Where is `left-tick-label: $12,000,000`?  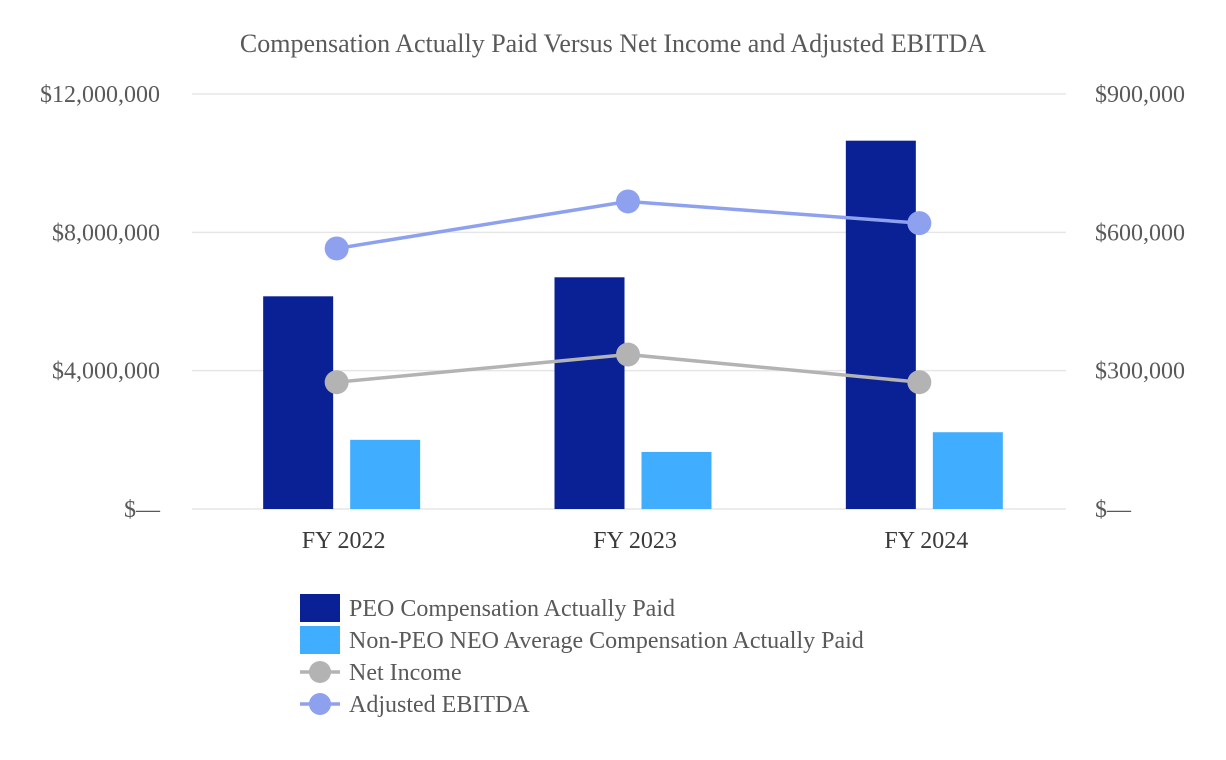
left-tick-label: $12,000,000 is located at coordinates (100, 95).